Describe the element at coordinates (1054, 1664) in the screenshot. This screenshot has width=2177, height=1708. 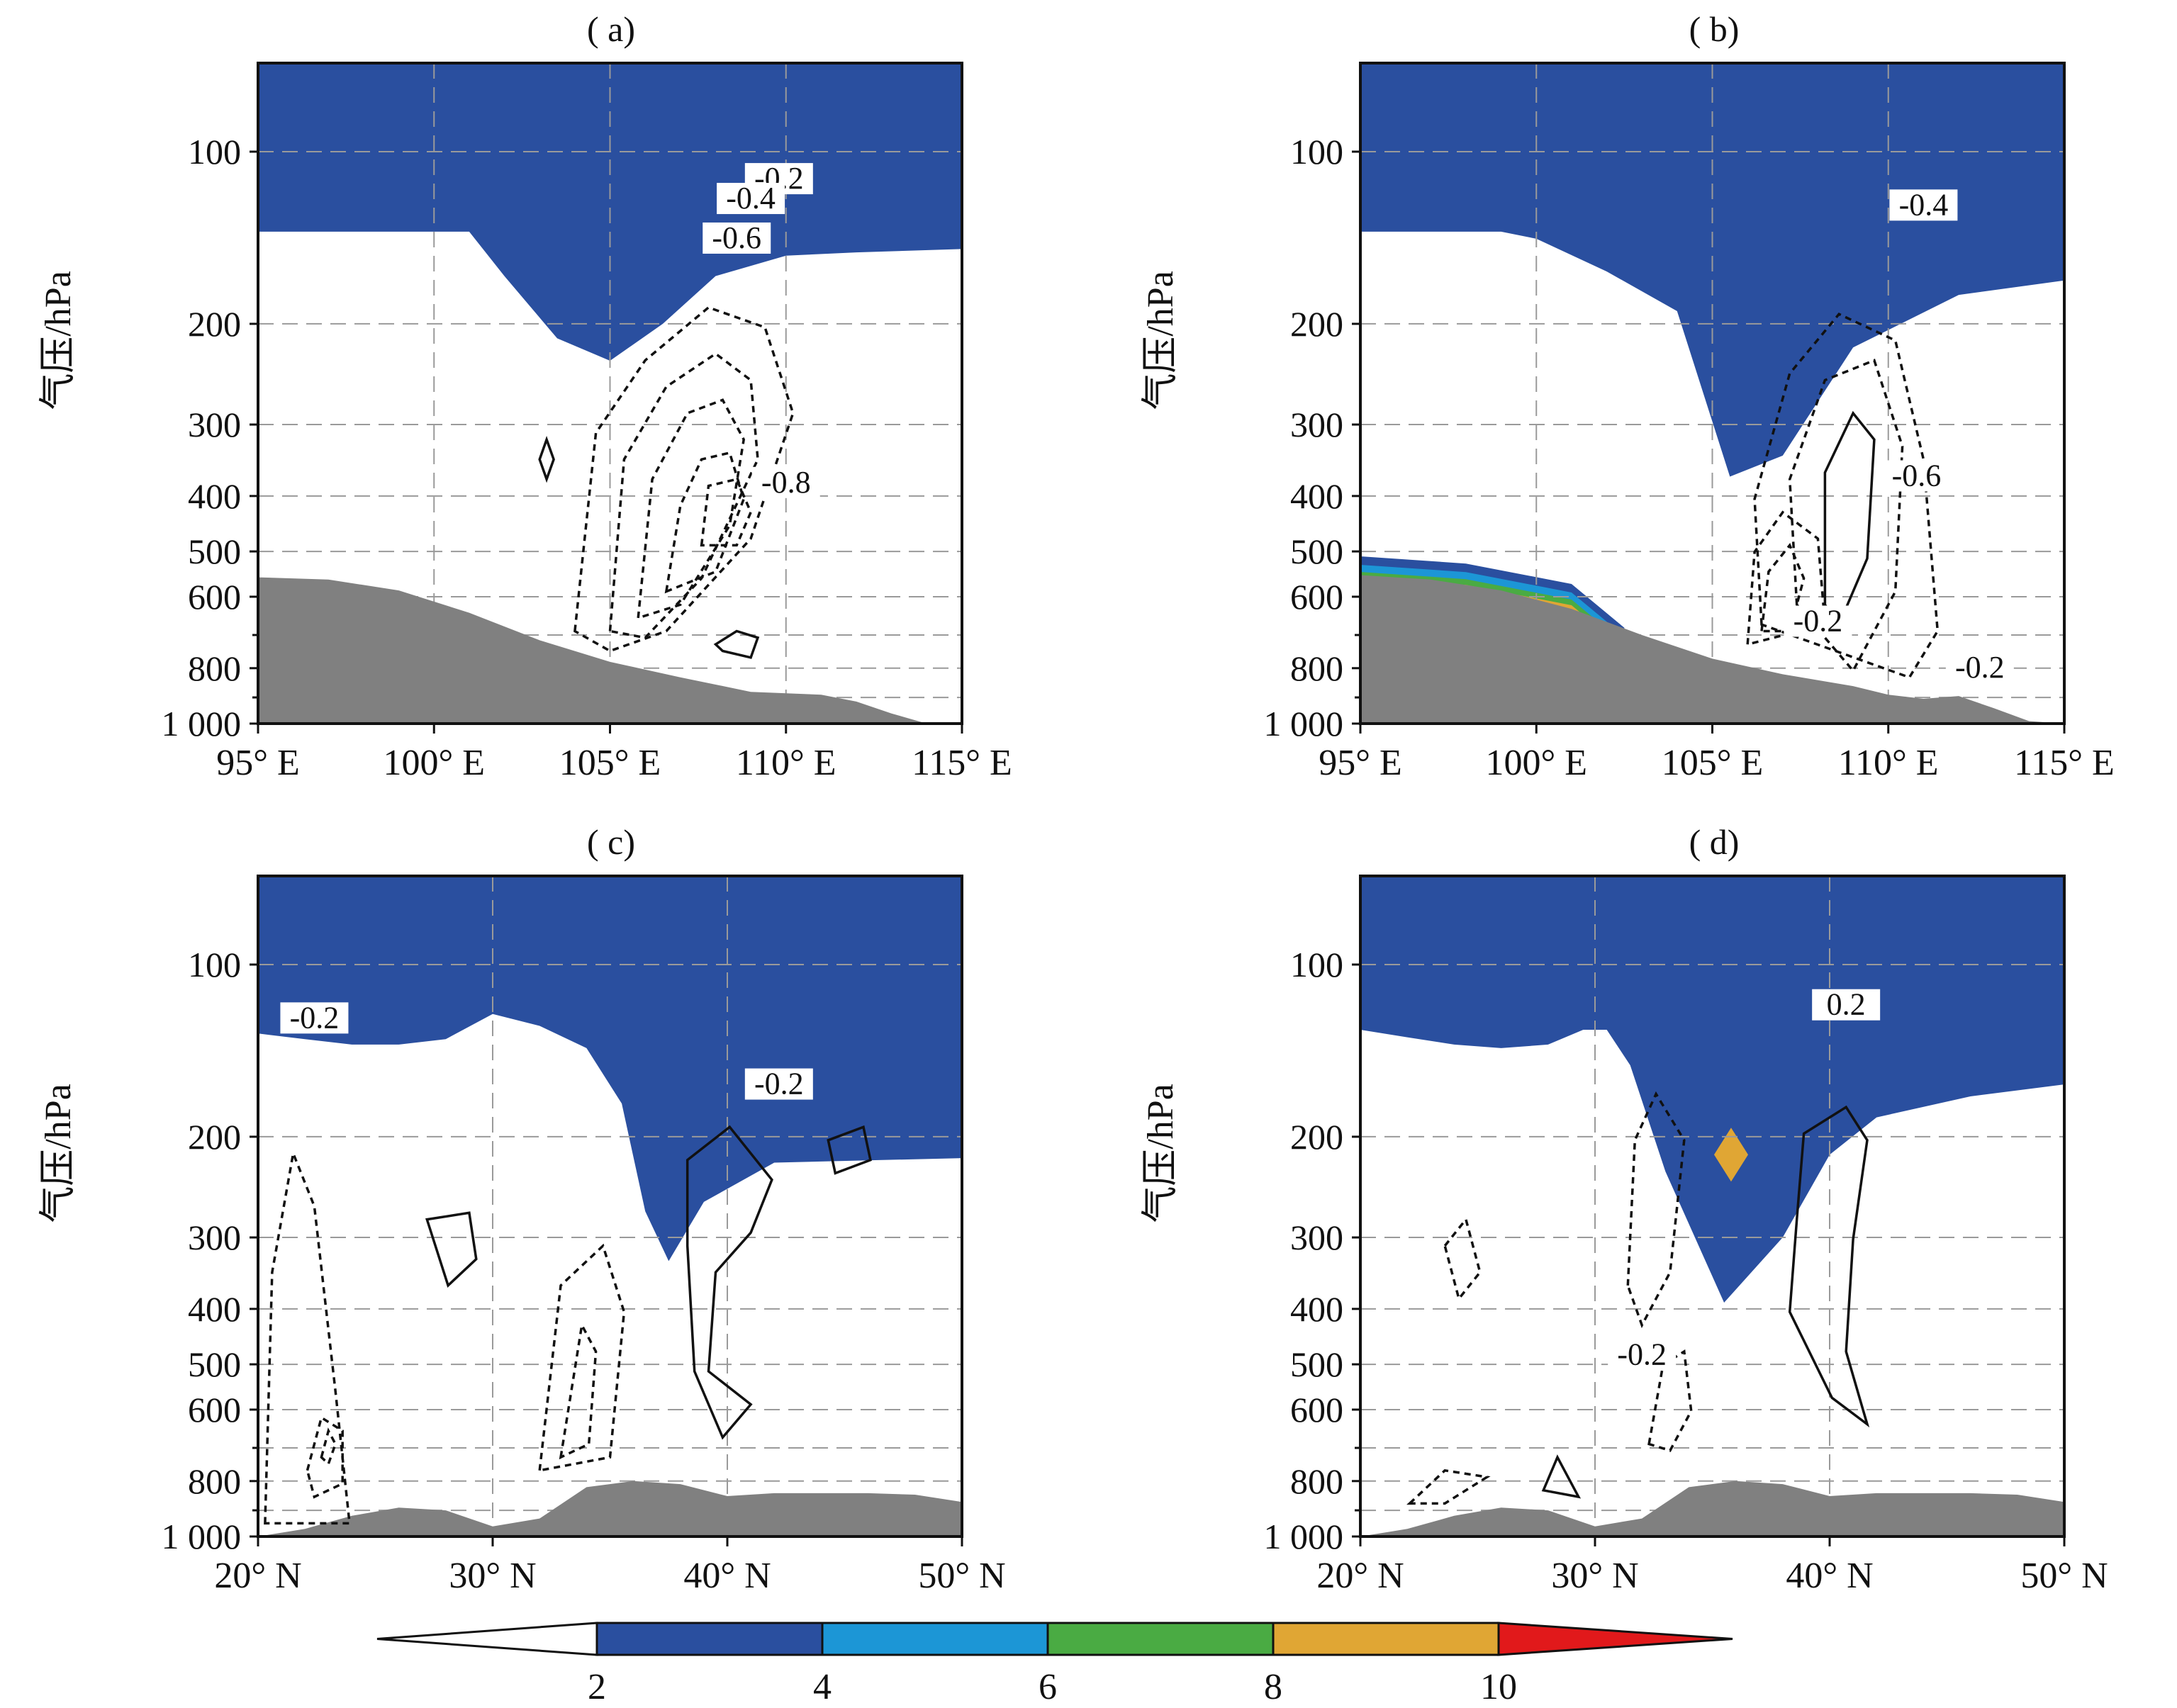
I see `colorbar: 2 4 6 8 10` at that location.